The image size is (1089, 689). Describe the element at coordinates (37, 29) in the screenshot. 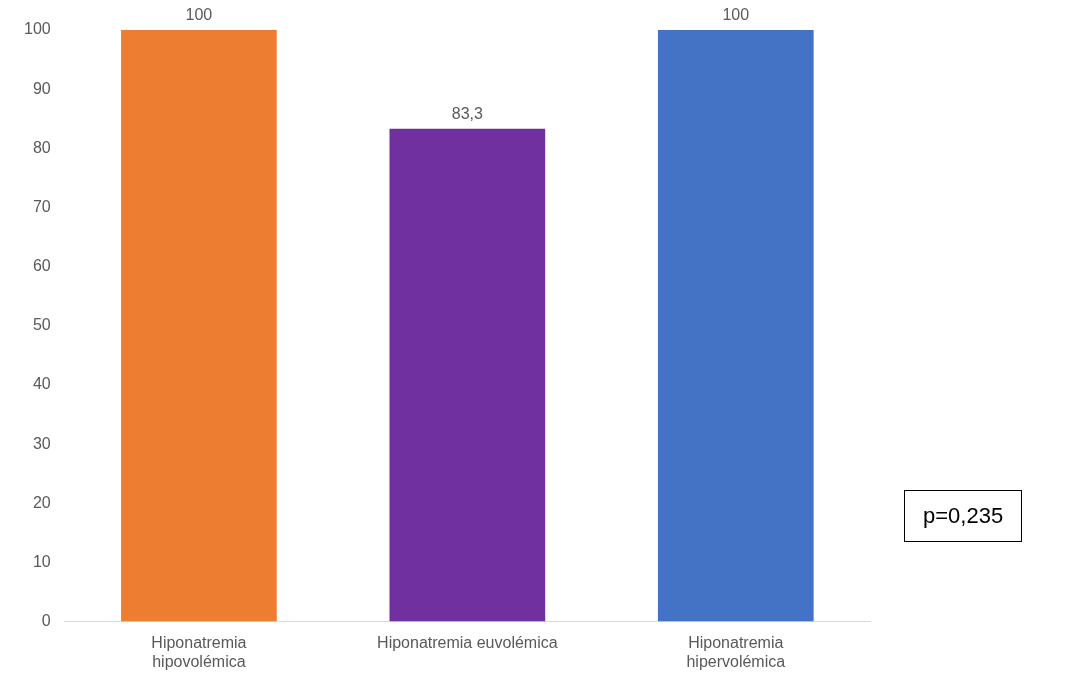

I see `y-tick-label: 100` at that location.